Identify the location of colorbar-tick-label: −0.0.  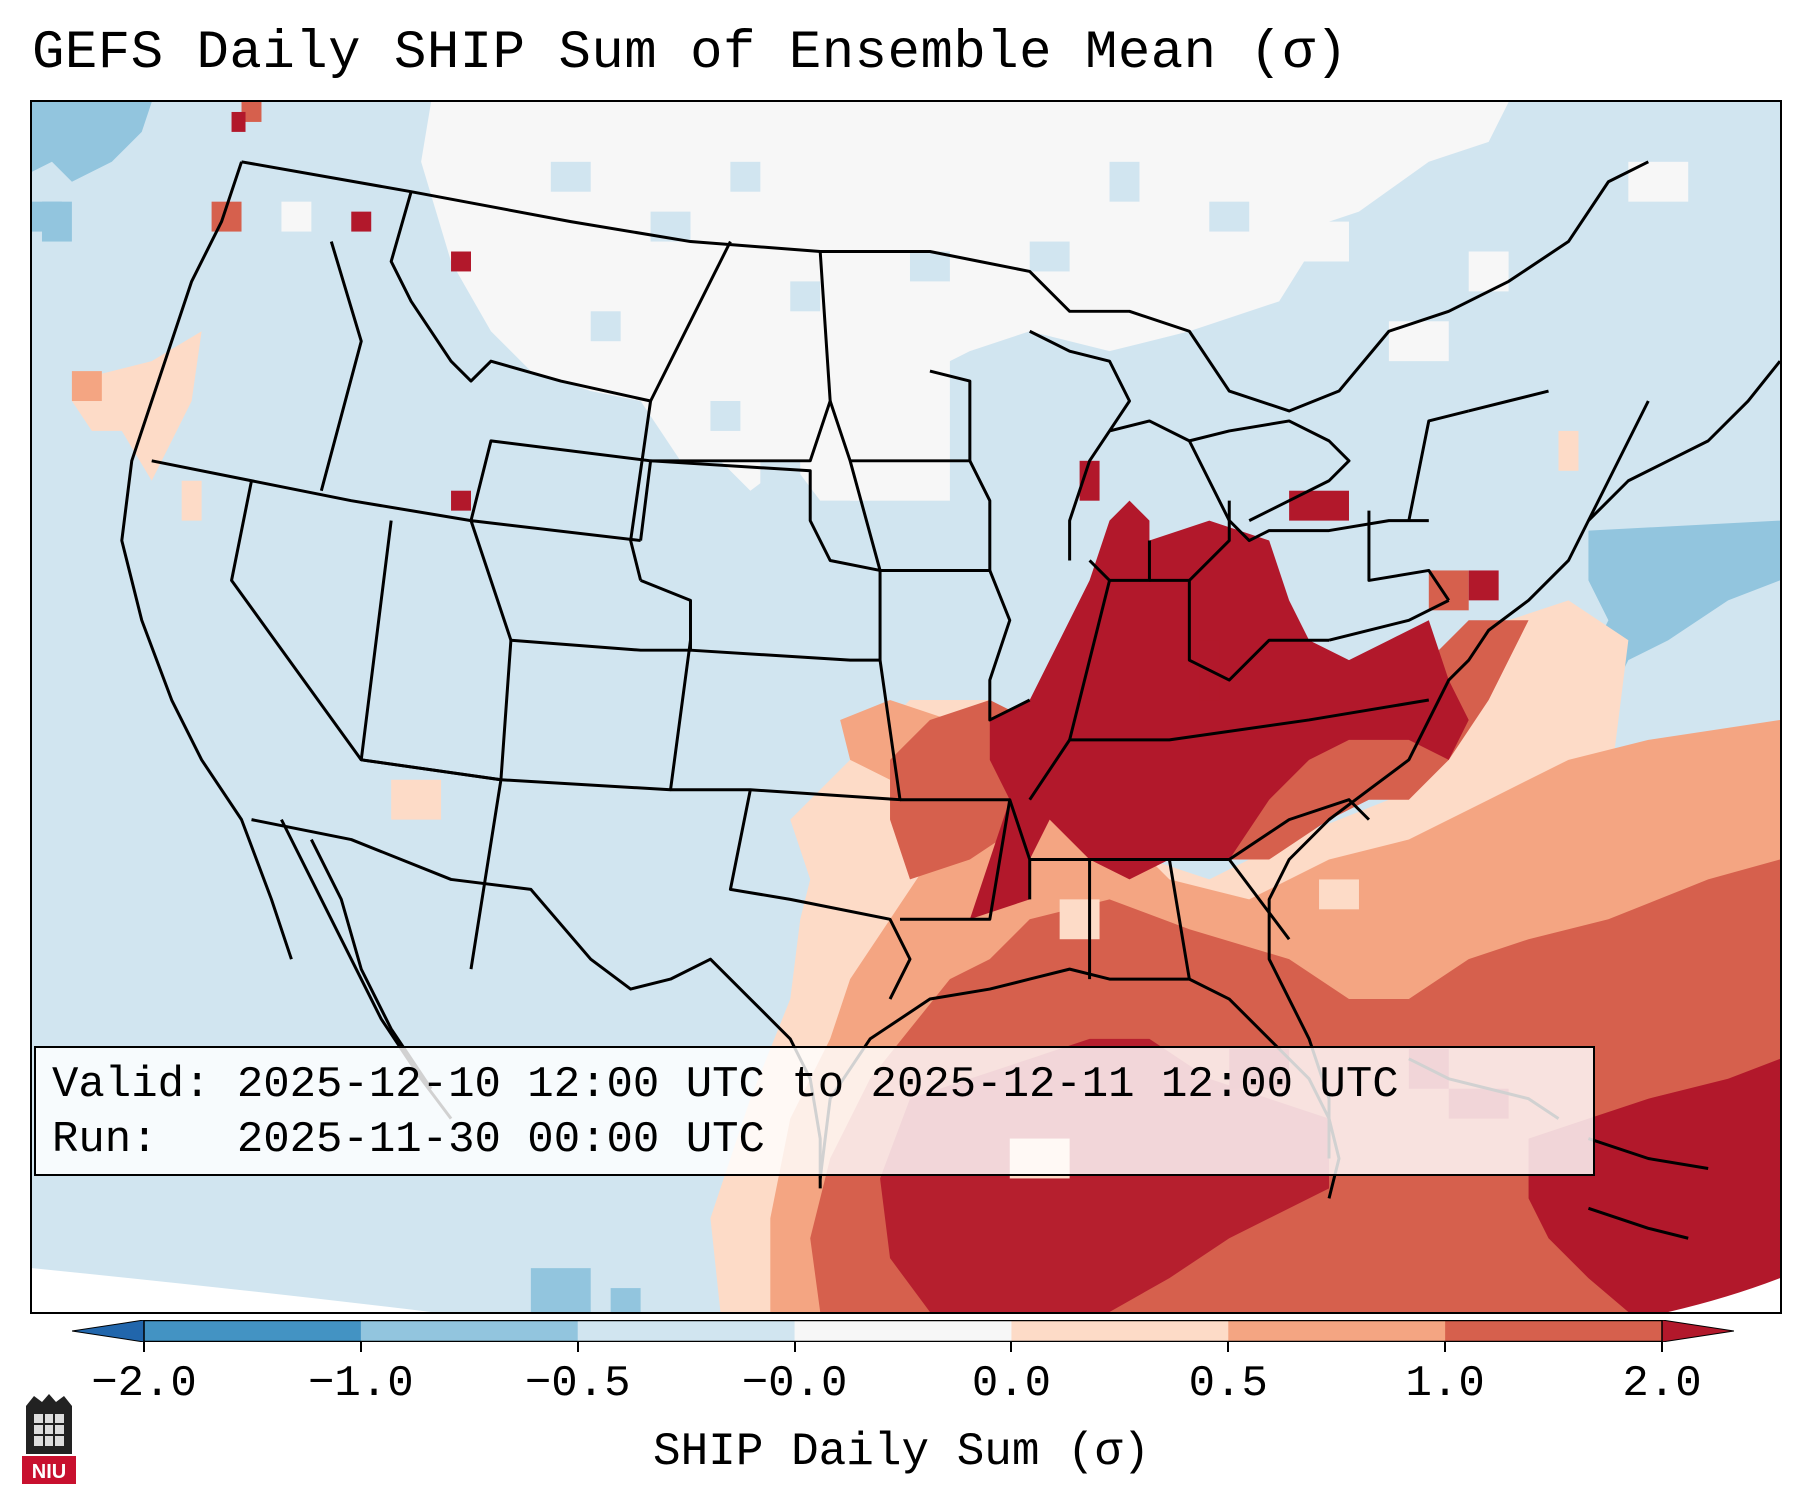
(794, 1384).